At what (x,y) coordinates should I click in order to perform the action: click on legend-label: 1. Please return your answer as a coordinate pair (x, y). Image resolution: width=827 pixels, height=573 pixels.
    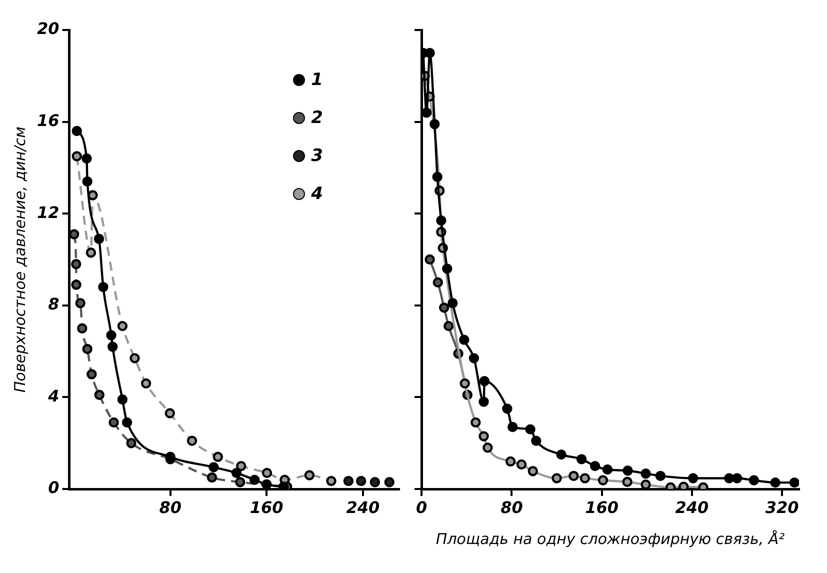
    Looking at the image, I should click on (317, 80).